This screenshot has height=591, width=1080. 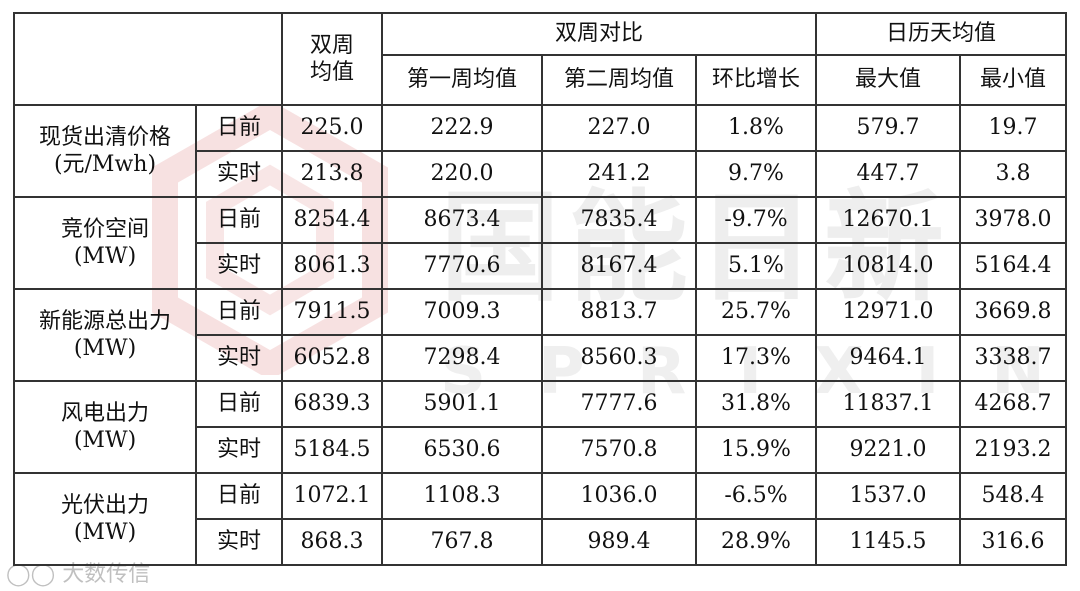 I want to click on week1-avg-cell: 7298.4, so click(x=462, y=358).